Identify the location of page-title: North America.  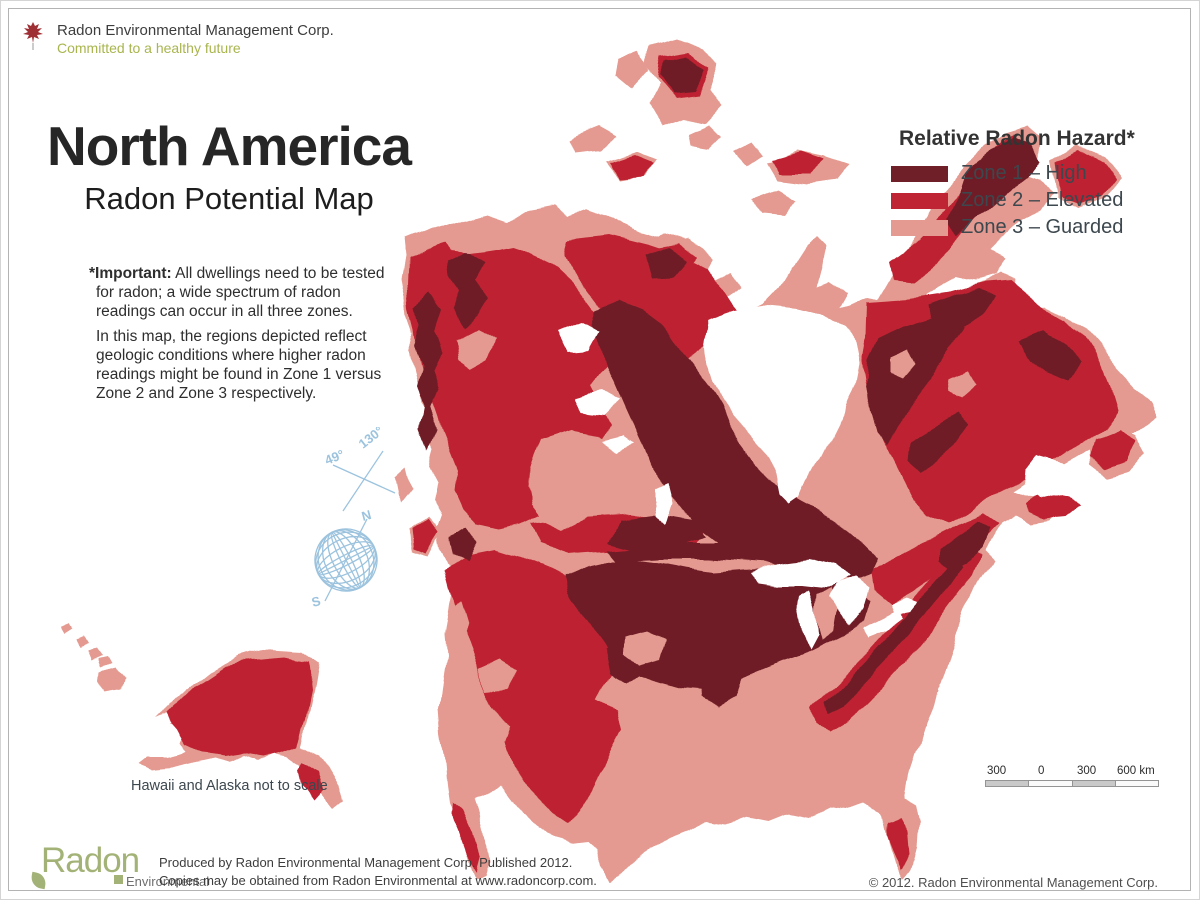
(229, 146).